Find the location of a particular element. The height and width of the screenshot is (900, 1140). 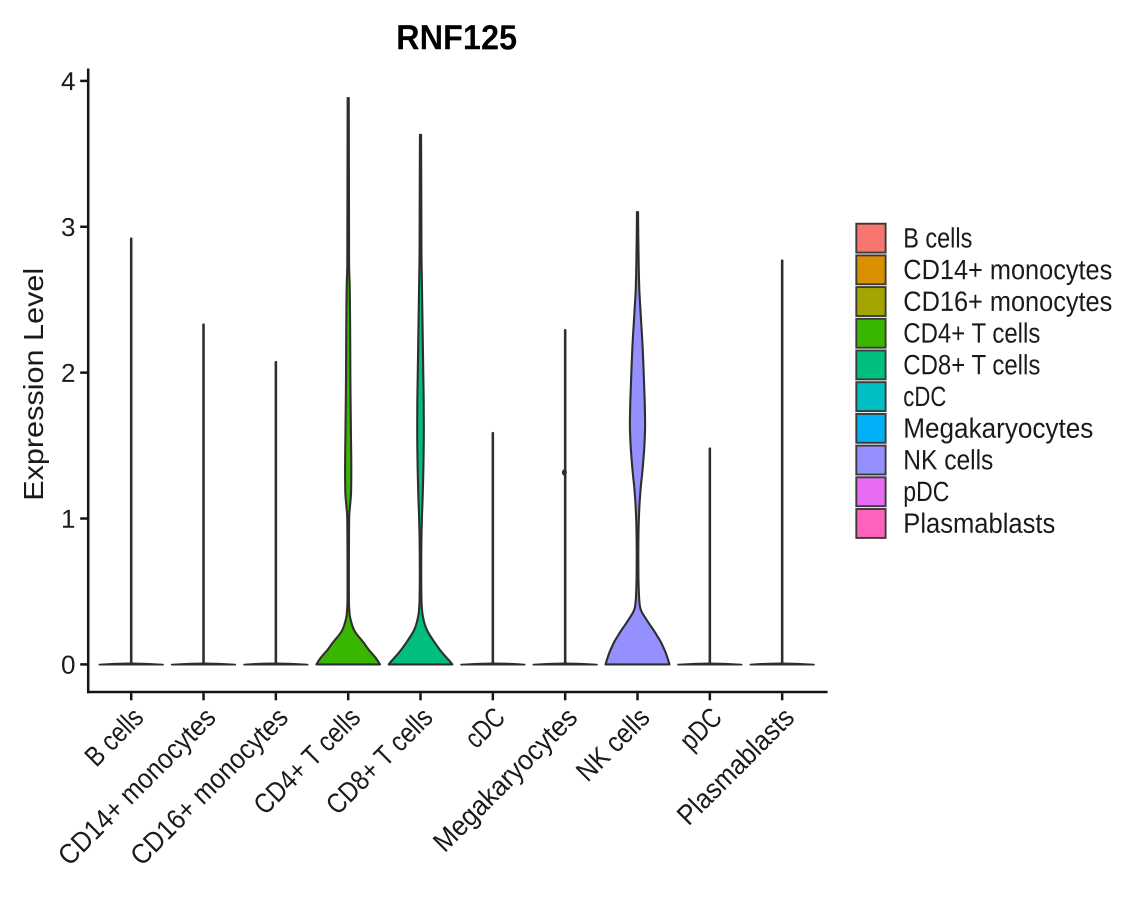

svg-text: 1 is located at coordinates (68, 519).